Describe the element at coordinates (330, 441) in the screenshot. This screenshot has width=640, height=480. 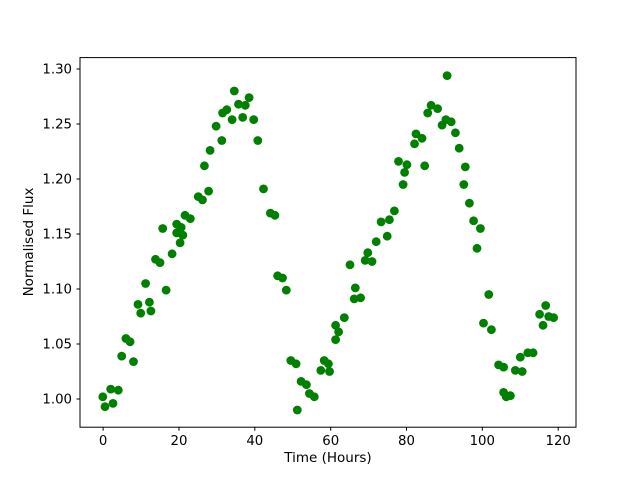
I see `x-tick-label: 60` at that location.